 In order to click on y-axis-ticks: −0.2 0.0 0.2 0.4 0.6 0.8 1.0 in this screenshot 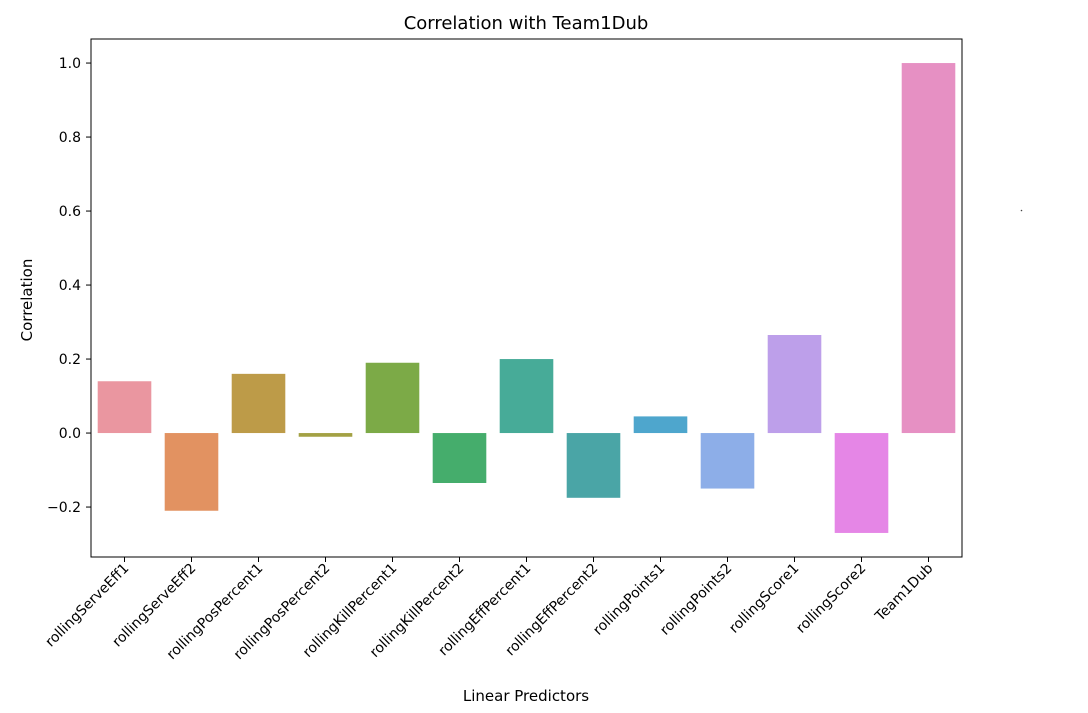, I will do `click(69, 286)`.